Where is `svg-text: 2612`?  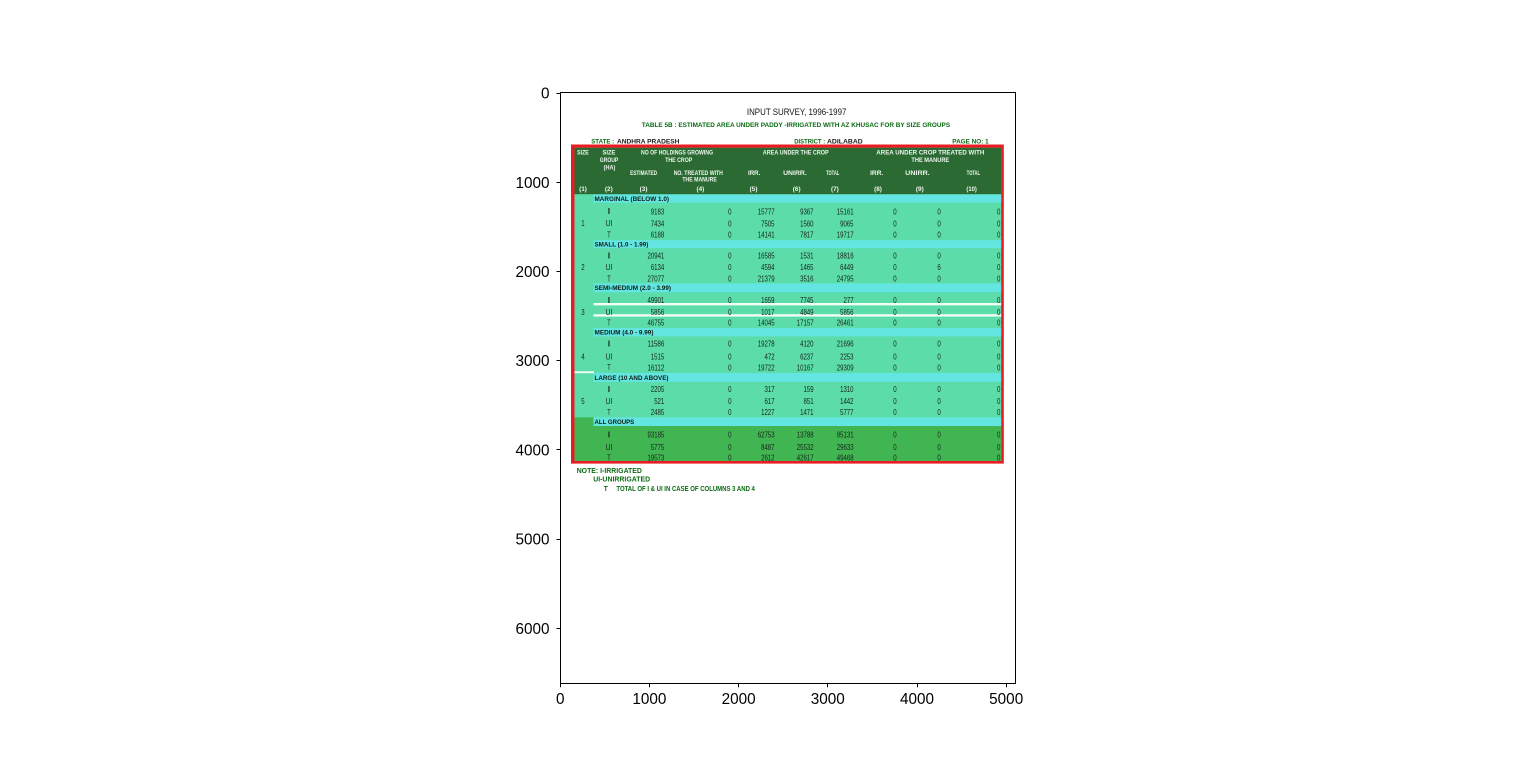 svg-text: 2612 is located at coordinates (768, 457).